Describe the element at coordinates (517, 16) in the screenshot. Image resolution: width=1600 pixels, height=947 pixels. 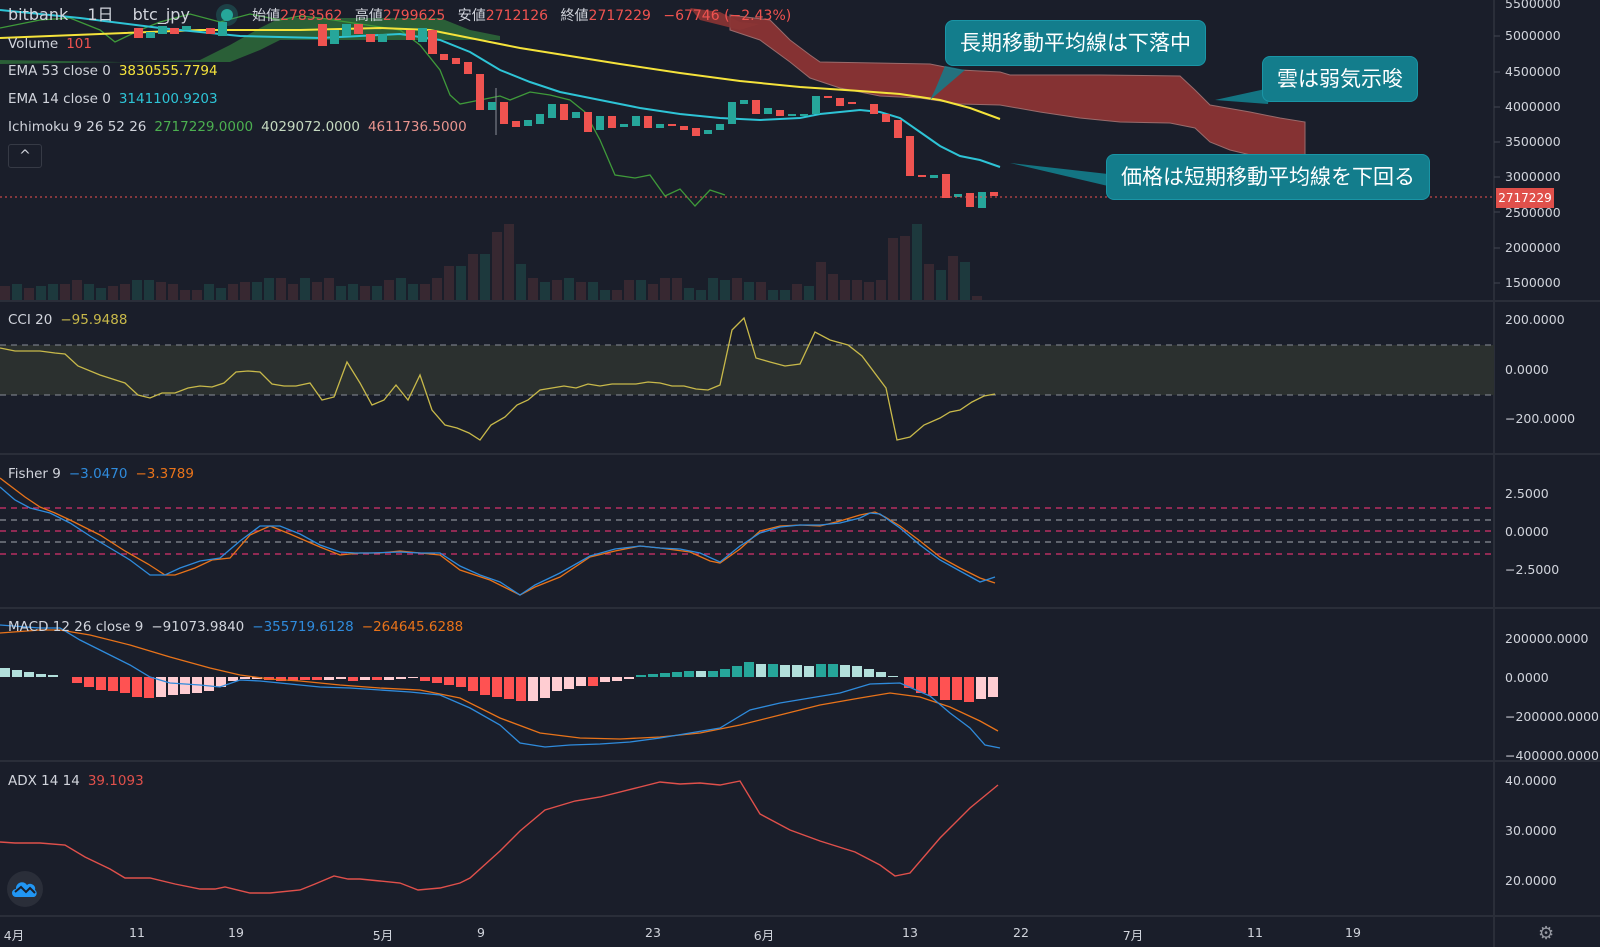
I see `low-value: 2712126` at that location.